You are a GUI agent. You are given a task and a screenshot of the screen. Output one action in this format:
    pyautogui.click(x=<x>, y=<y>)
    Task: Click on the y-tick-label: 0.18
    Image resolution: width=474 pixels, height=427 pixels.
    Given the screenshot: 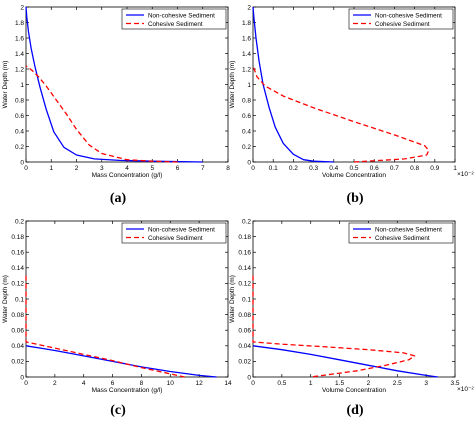 What is the action you would take?
    pyautogui.click(x=17, y=237)
    